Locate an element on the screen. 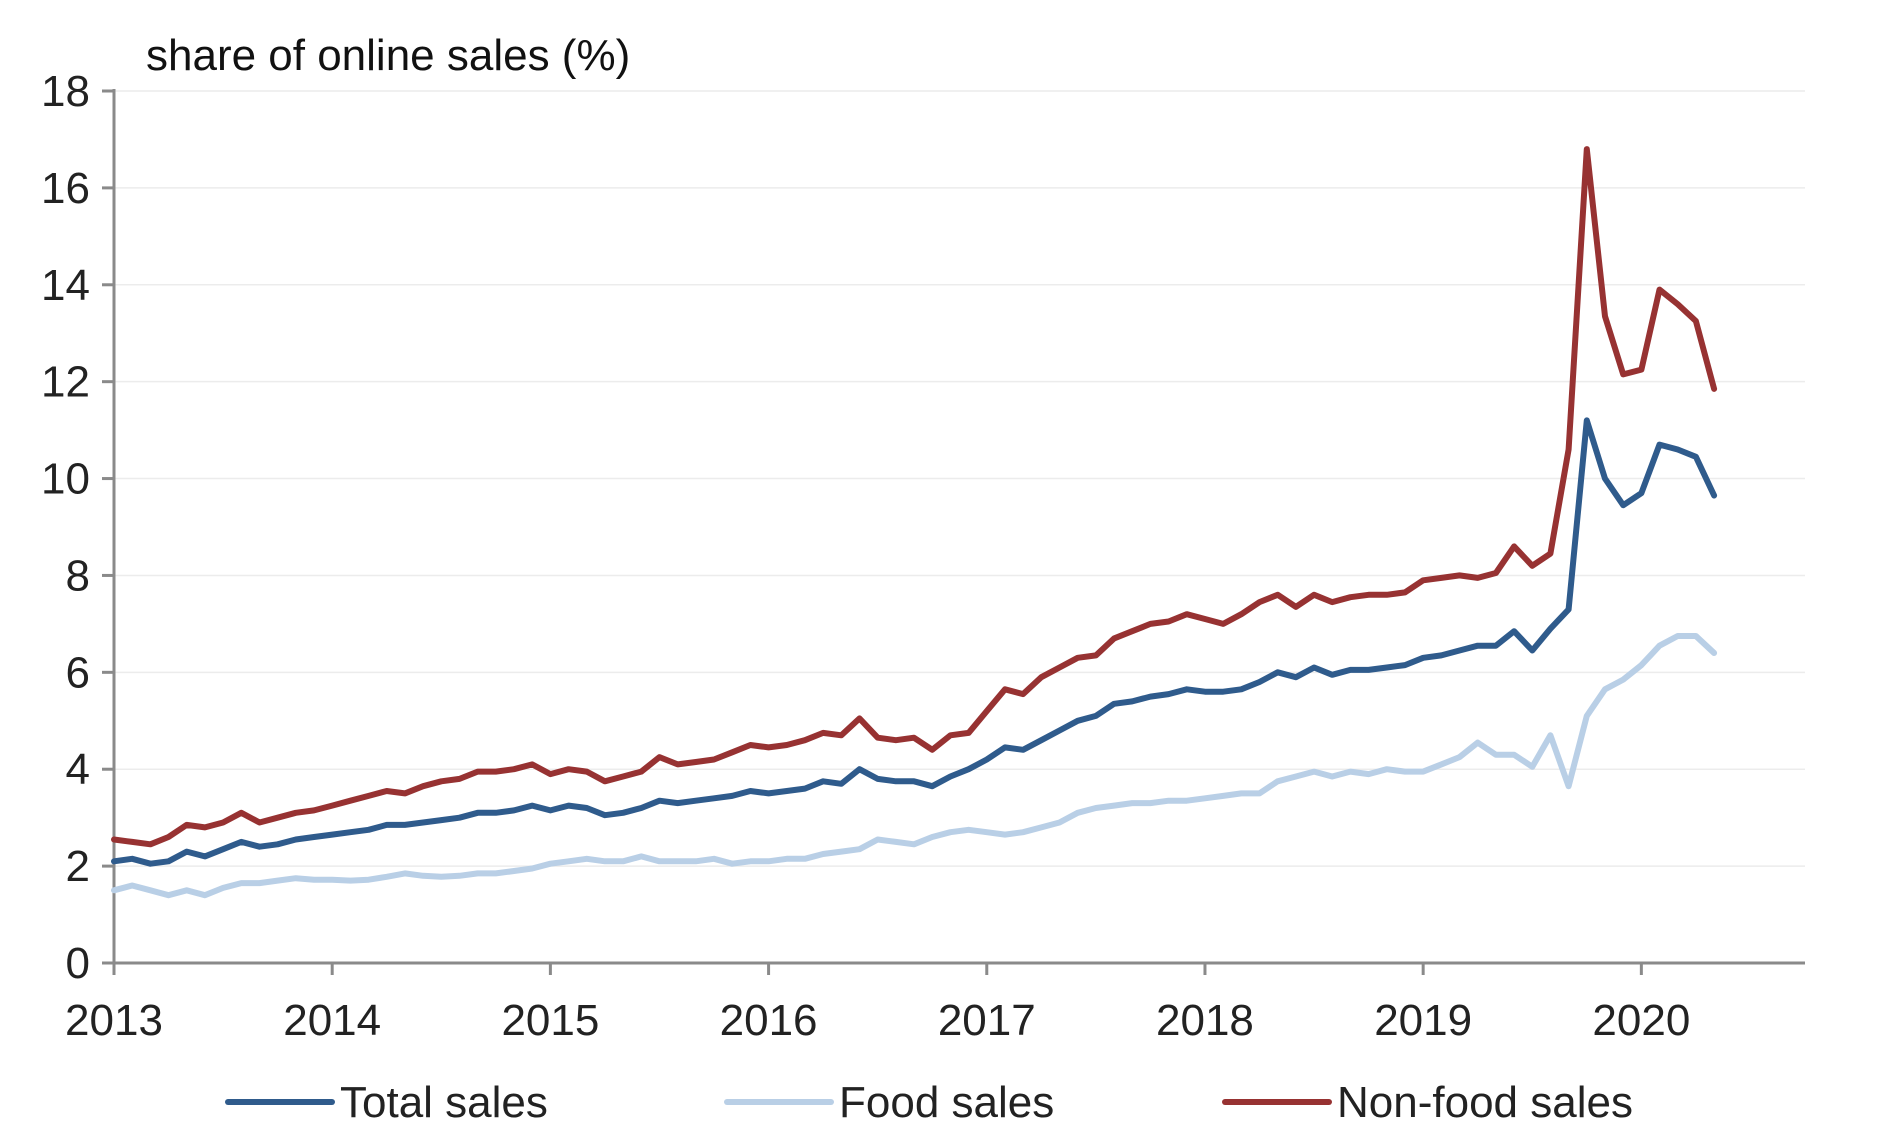 This screenshot has height=1138, width=1893. legend-item: Total sales is located at coordinates (386, 1102).